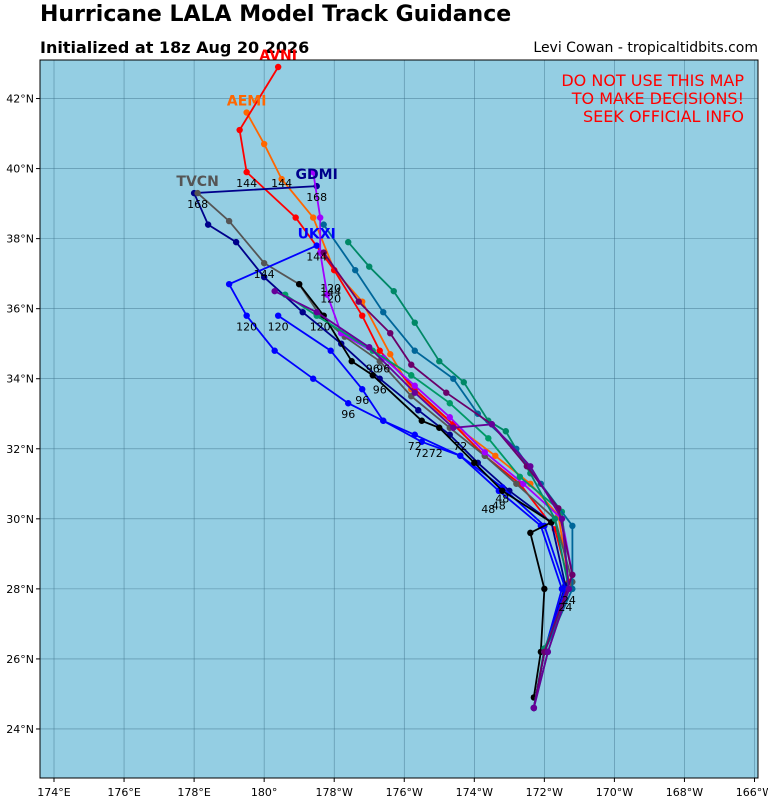 This screenshot has height=801, width=768. What do you see at coordinates (193, 792) in the screenshot?
I see `lon-tick-label: 178°E` at bounding box center [193, 792].